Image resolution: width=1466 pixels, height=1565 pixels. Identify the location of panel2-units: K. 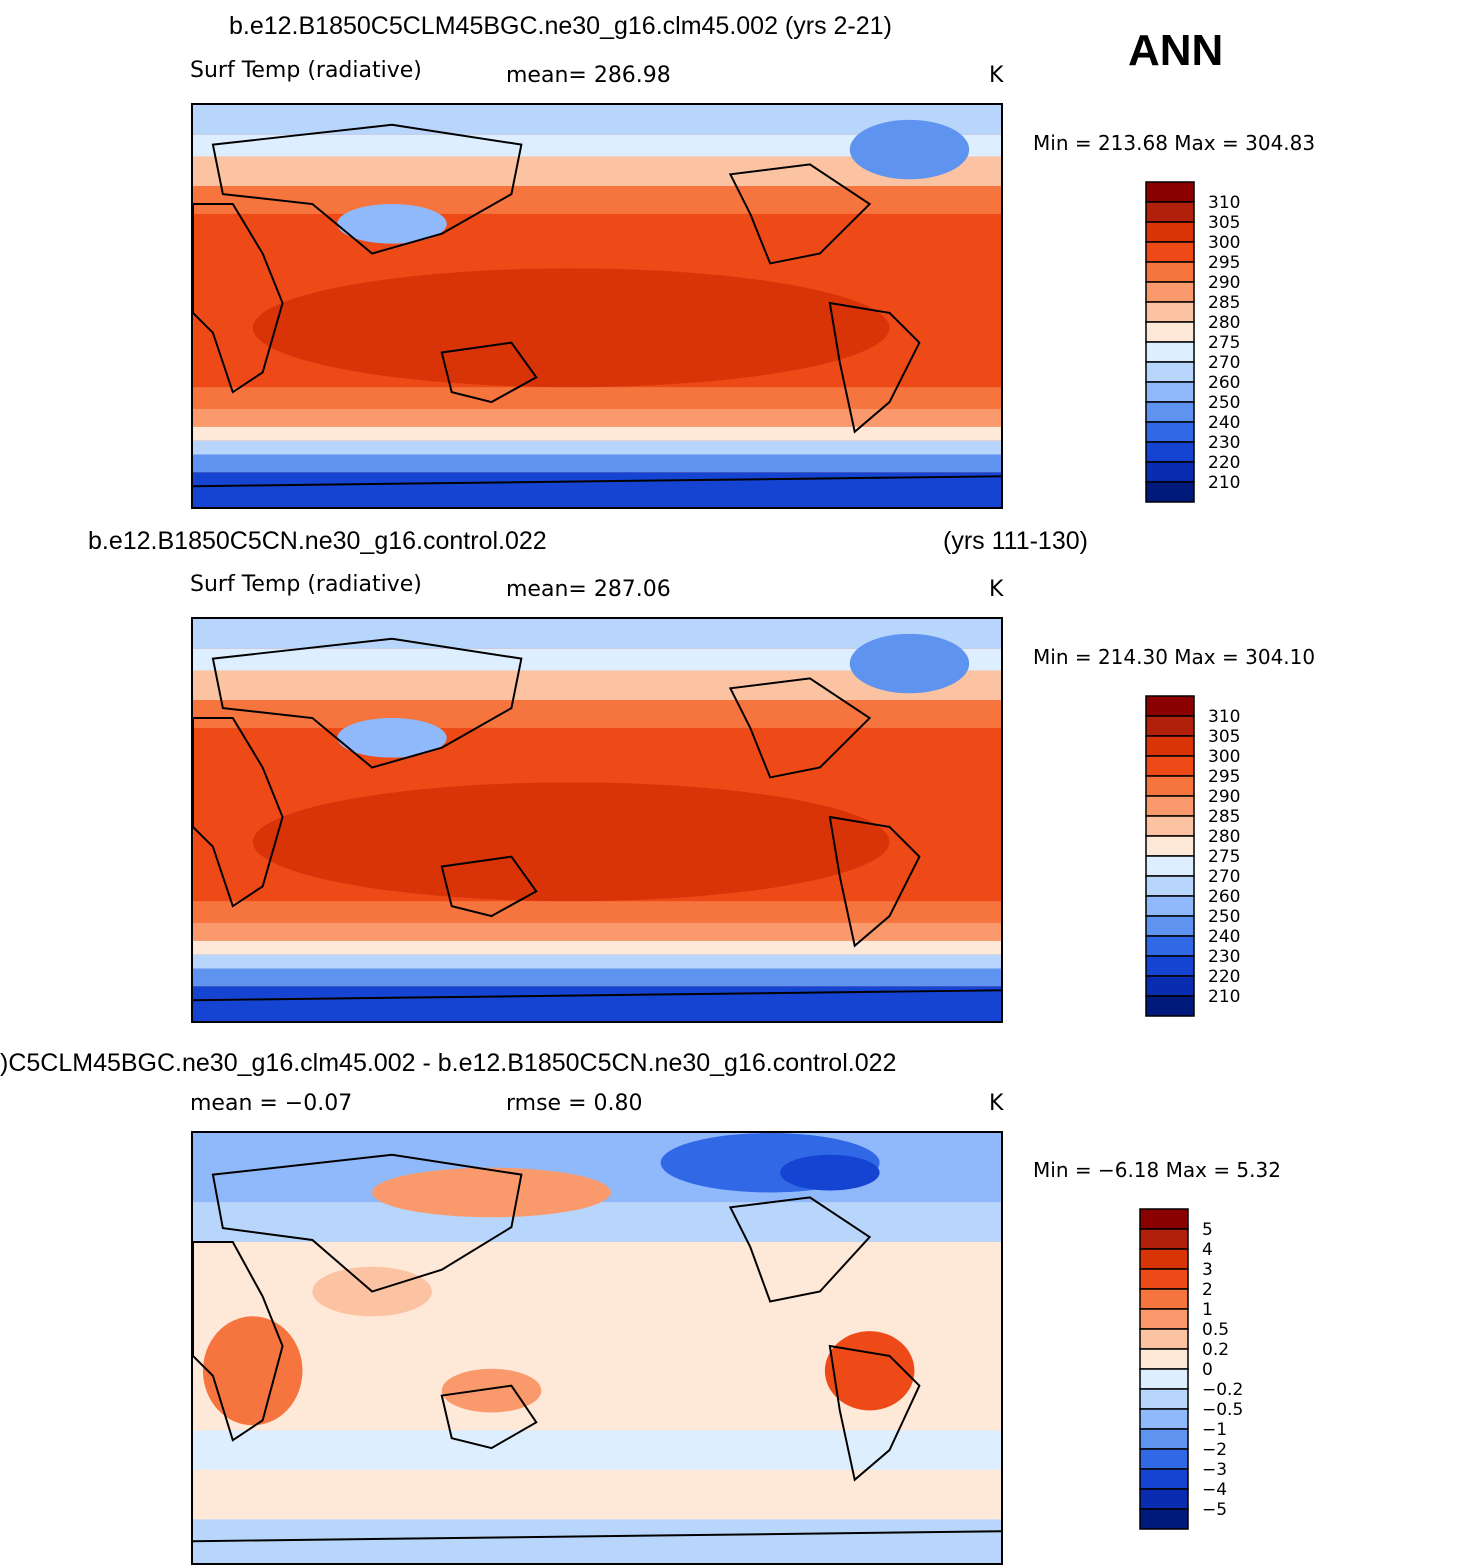
(996, 589).